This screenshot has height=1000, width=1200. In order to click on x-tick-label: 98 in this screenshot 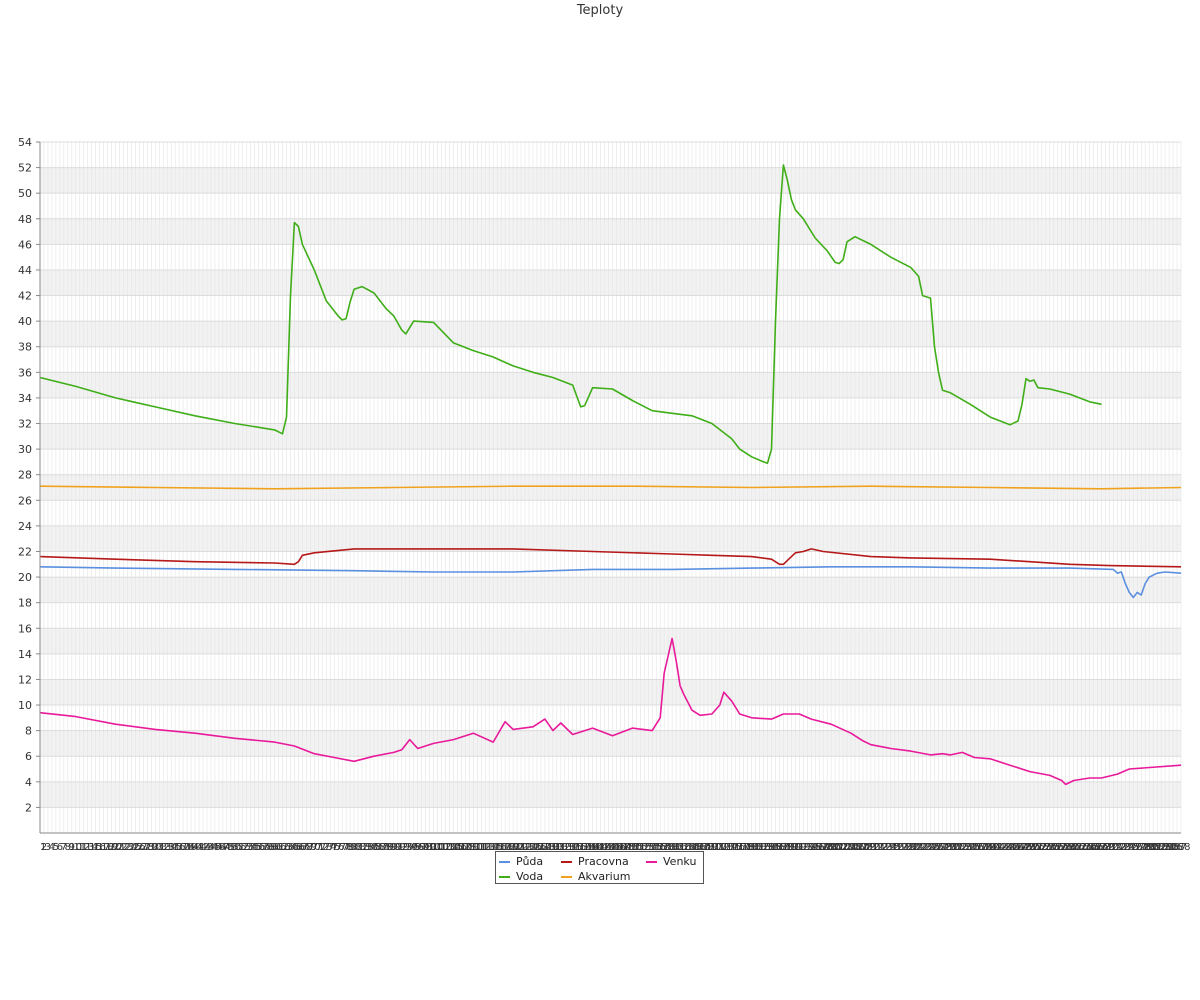, I will do `click(425, 847)`.